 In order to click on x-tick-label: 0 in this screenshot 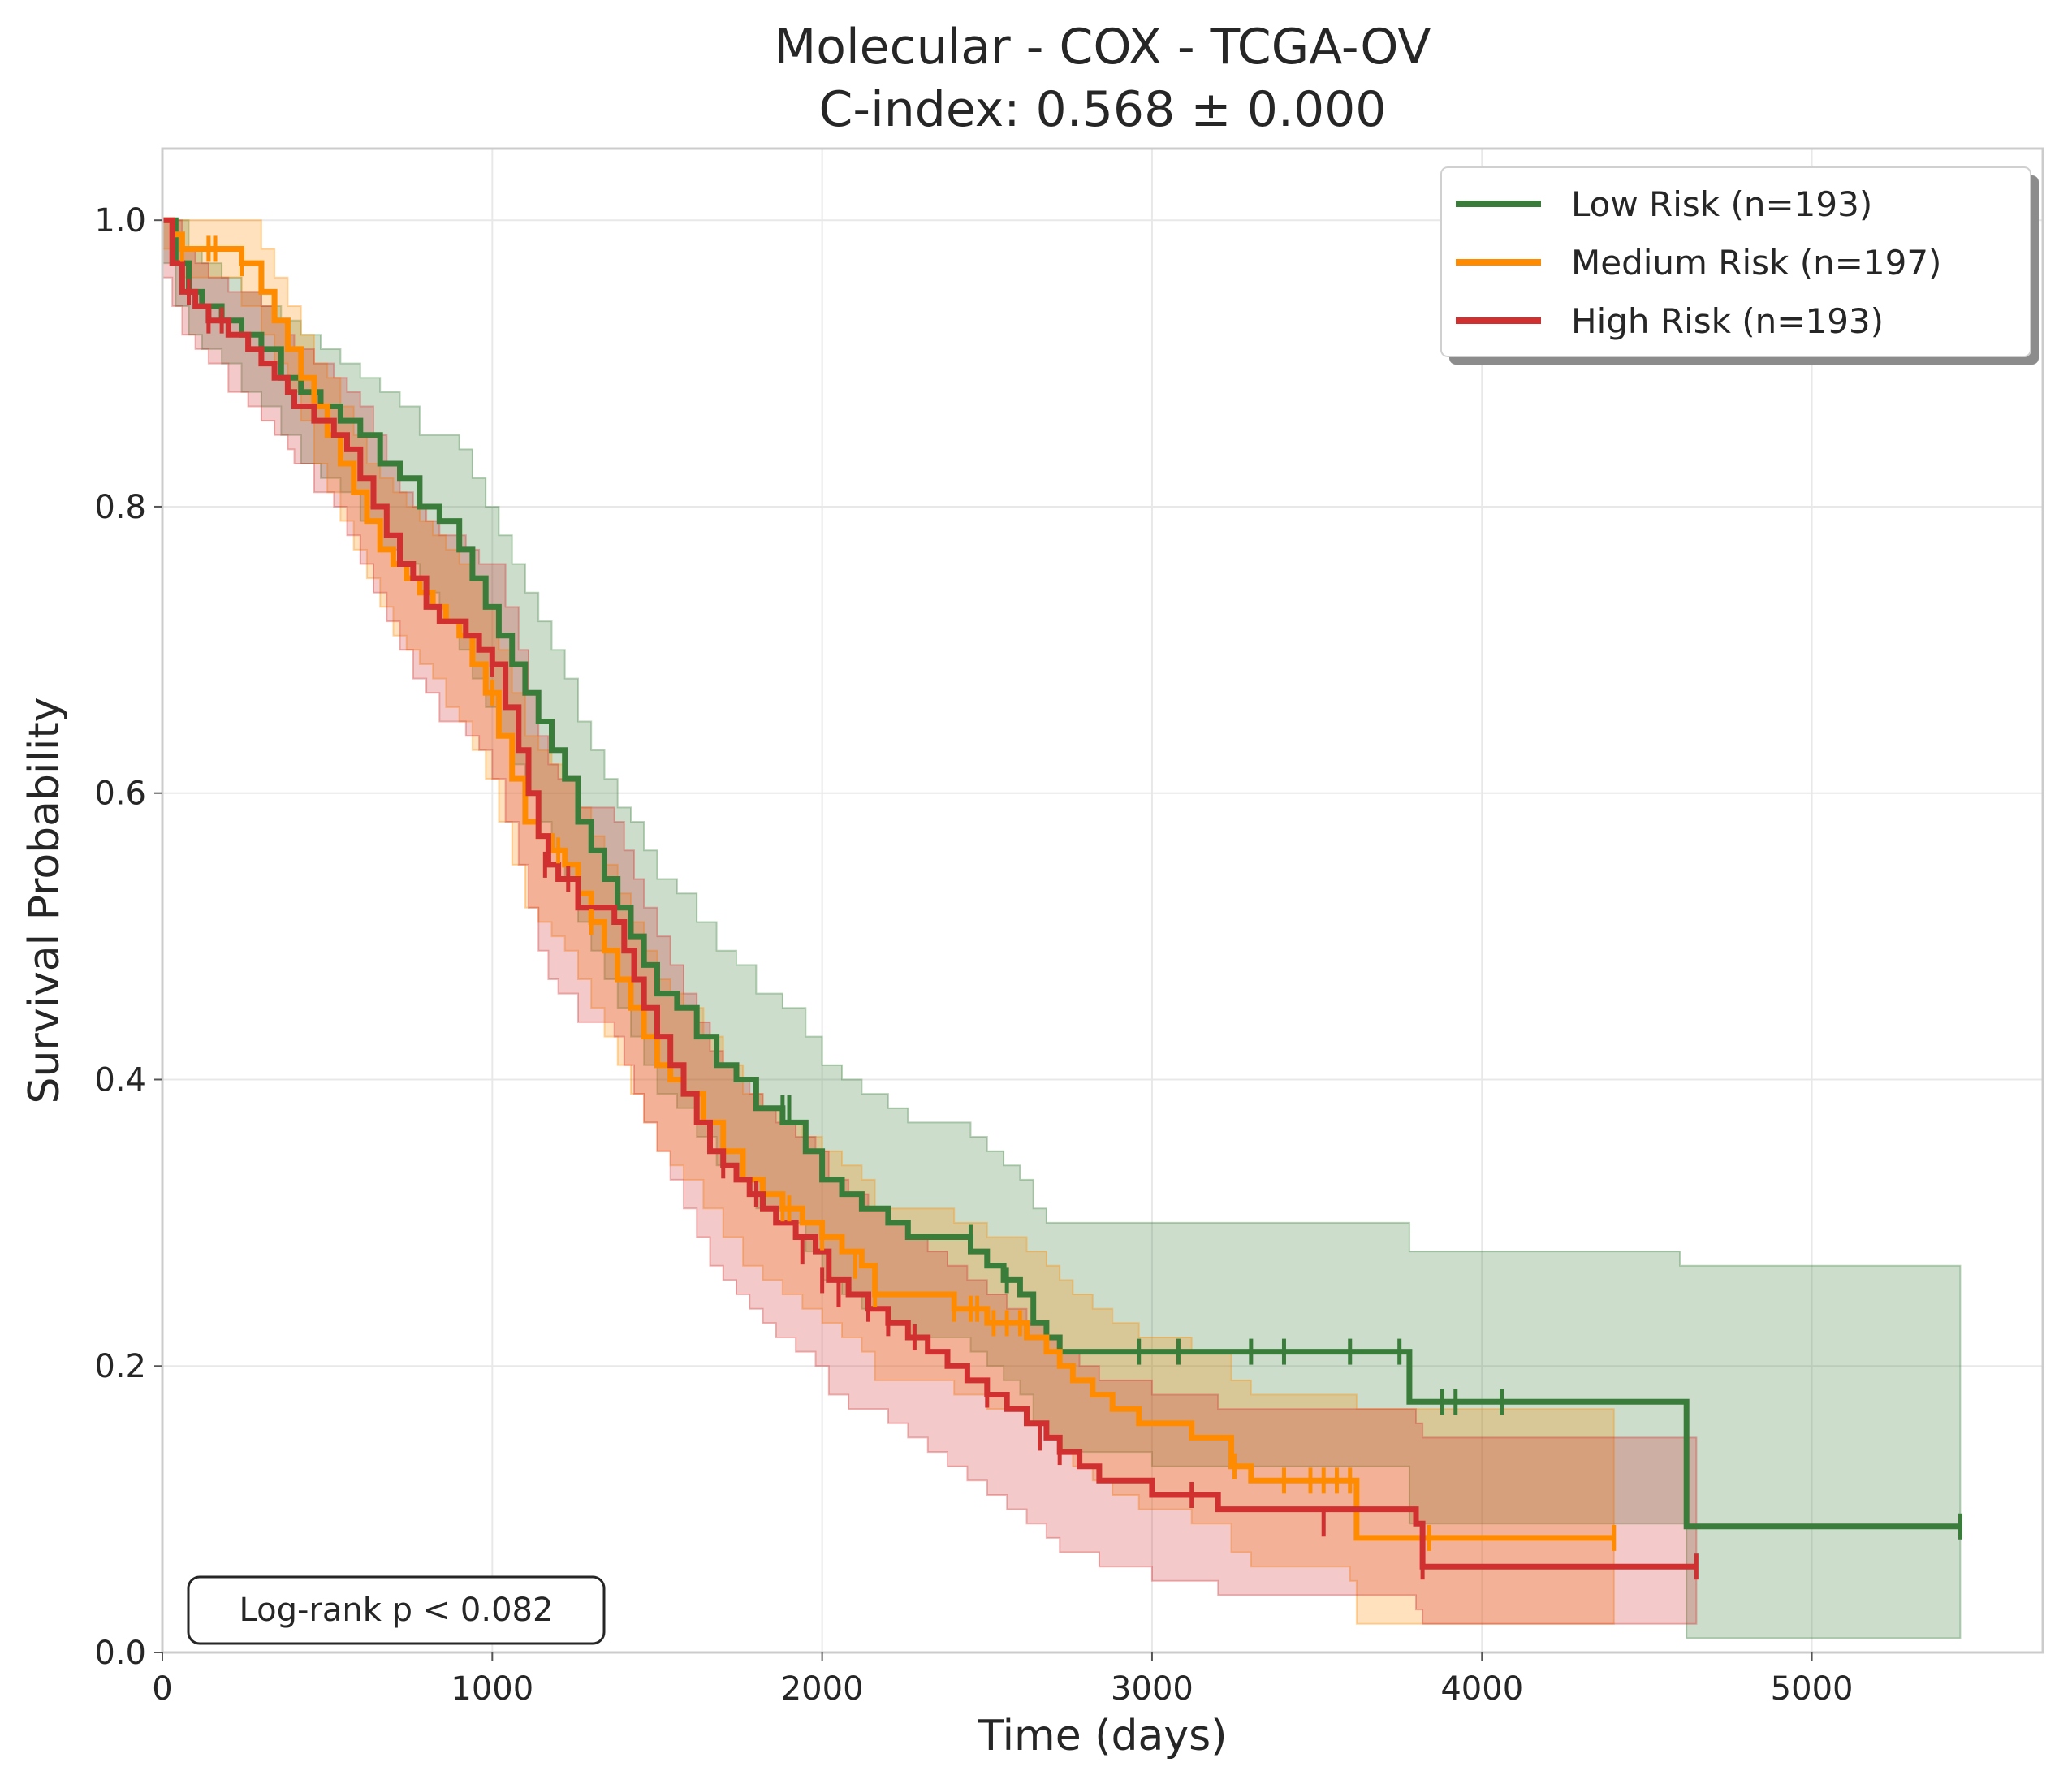, I will do `click(162, 1689)`.